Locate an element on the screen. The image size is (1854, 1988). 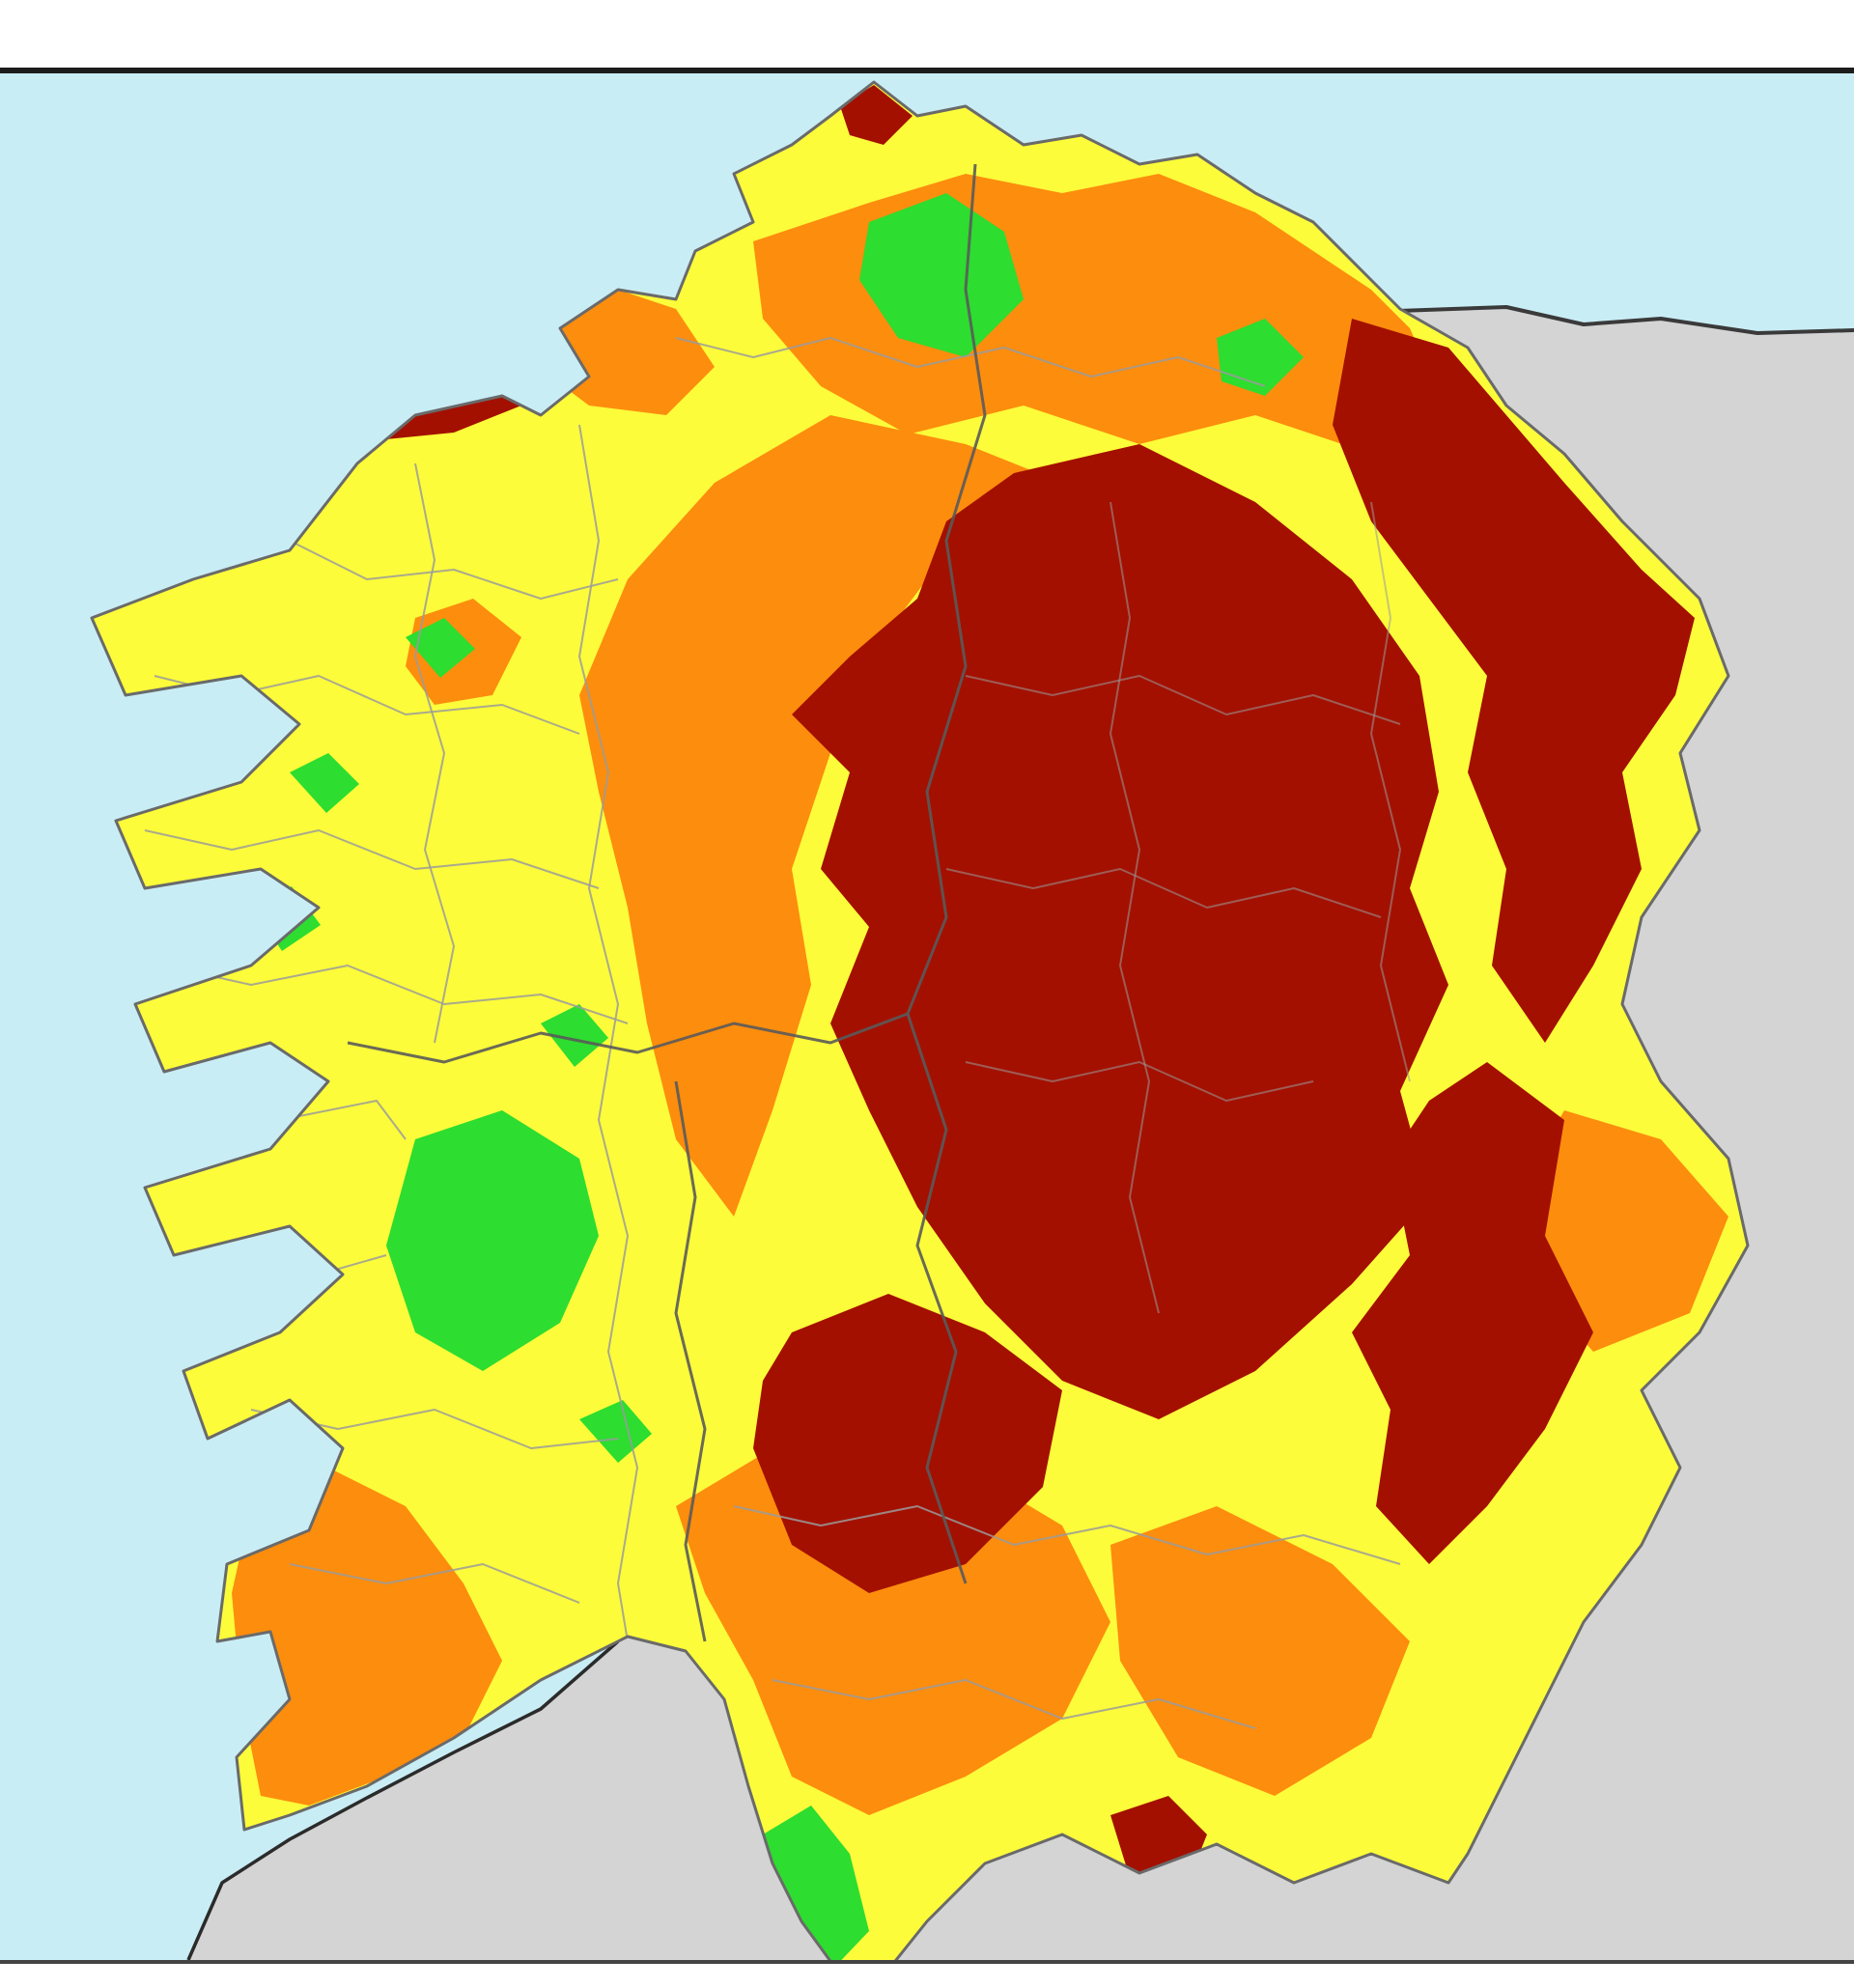
risk-zone-high-central is located at coordinates (820, 816).